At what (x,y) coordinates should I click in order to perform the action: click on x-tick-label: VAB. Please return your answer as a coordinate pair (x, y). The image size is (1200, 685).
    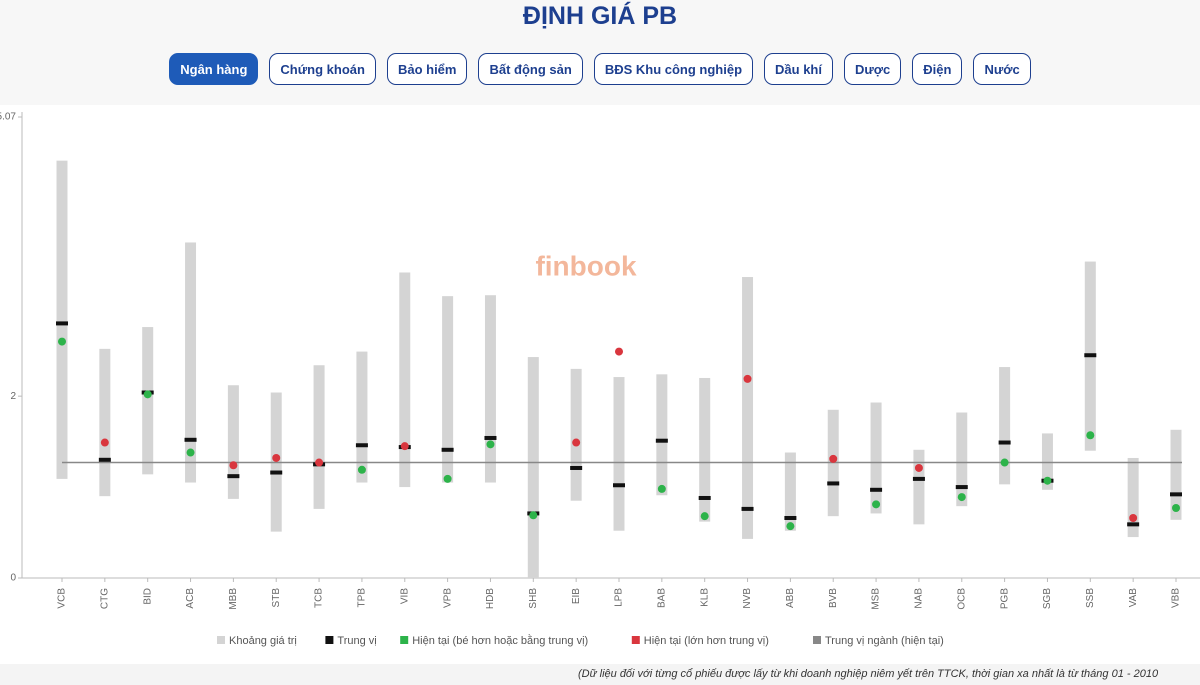
    Looking at the image, I should click on (1133, 598).